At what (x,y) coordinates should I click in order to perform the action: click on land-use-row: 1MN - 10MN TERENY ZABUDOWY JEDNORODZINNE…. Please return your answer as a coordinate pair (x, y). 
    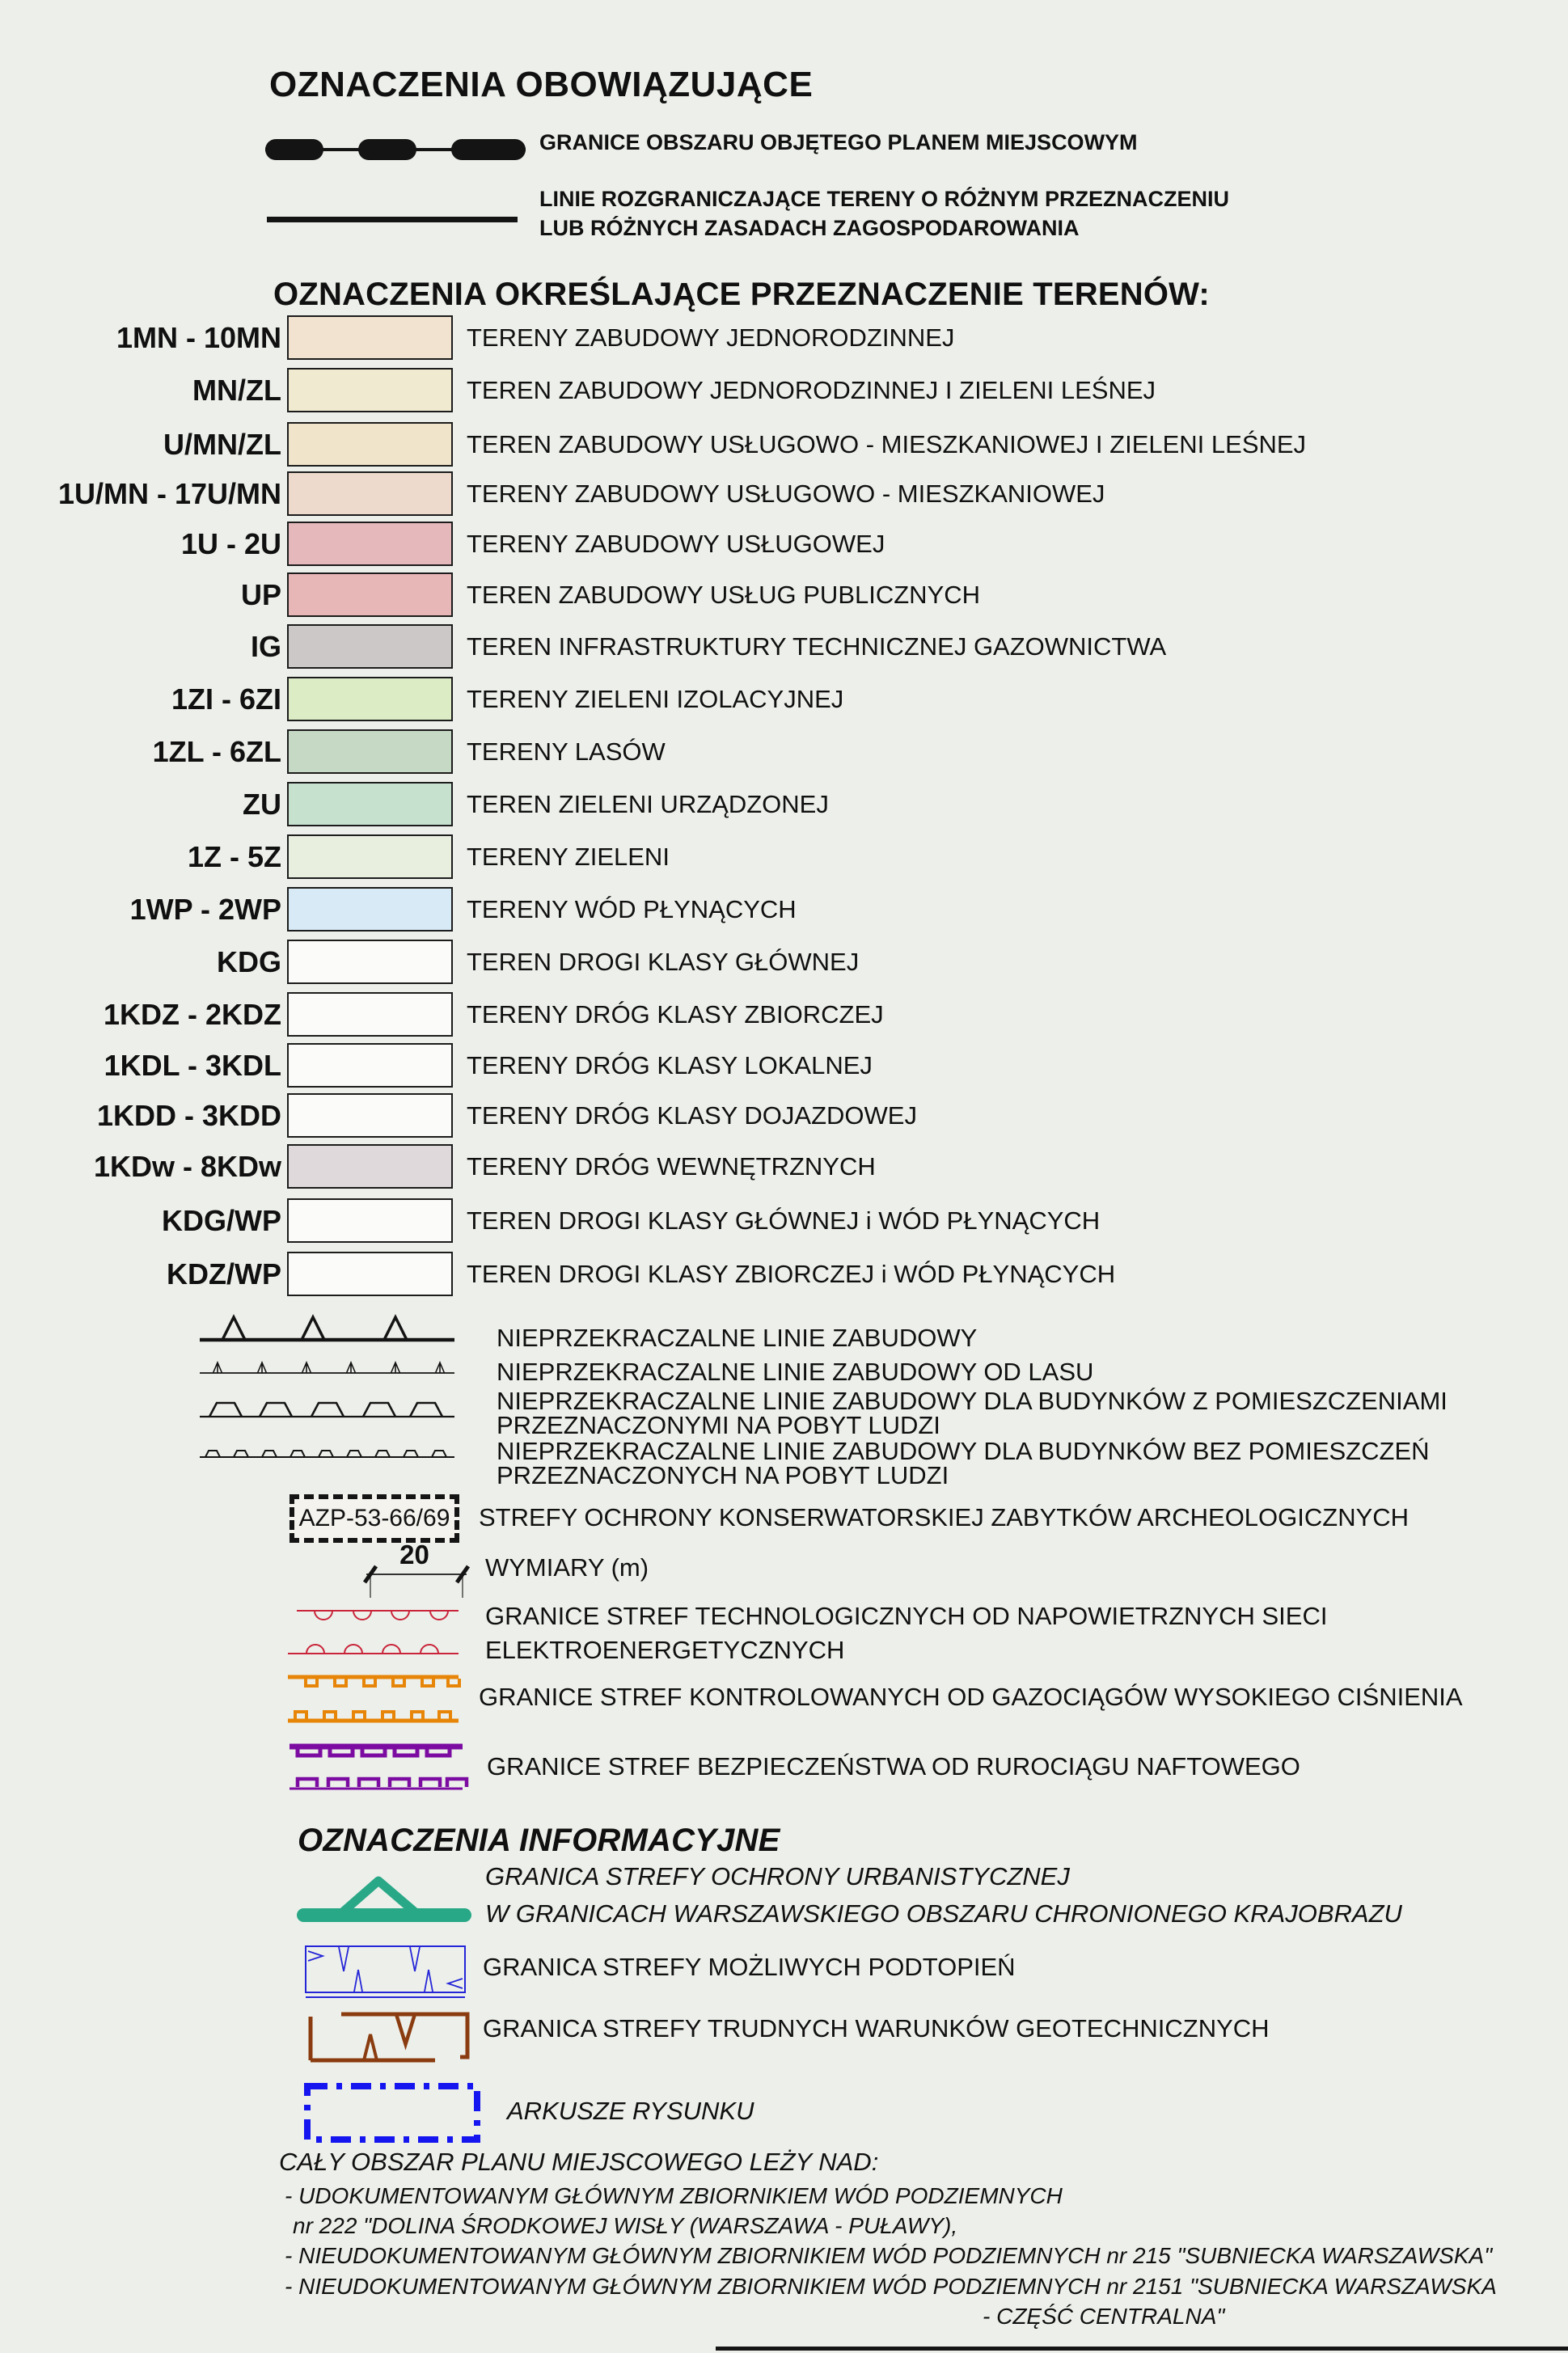
    Looking at the image, I should click on (784, 337).